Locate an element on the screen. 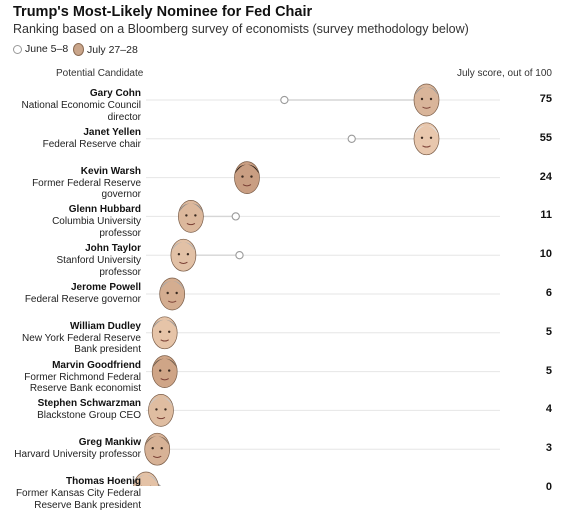  candidate-role-line: Blackstone Group CEO is located at coordinates (71, 416).